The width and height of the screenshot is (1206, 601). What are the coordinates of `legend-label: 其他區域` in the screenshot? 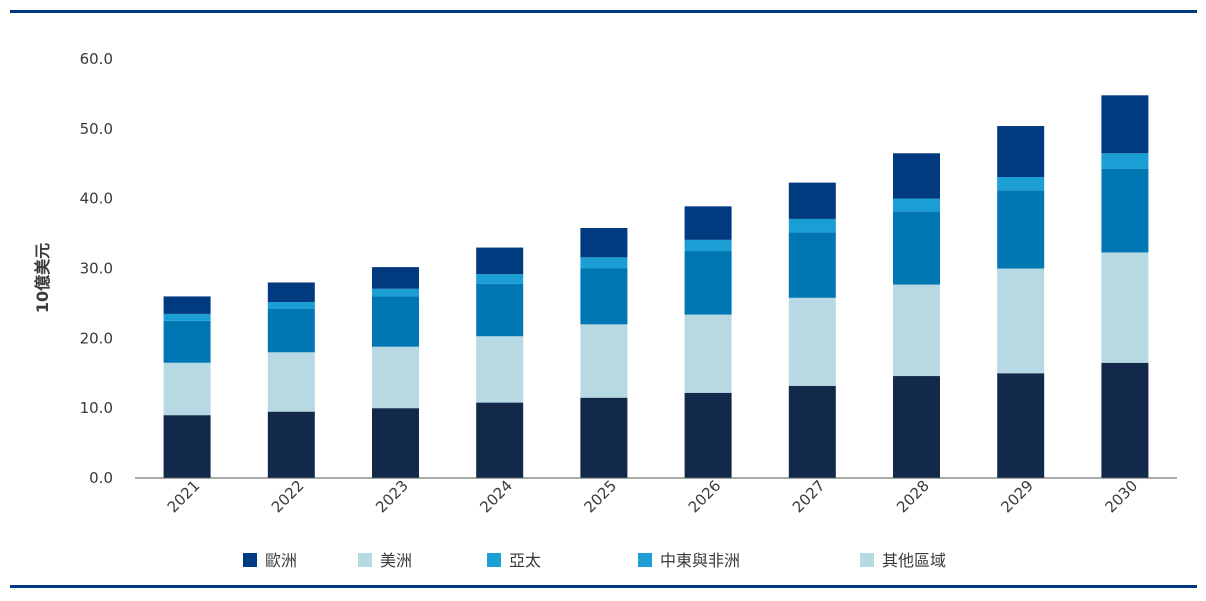 It's located at (914, 560).